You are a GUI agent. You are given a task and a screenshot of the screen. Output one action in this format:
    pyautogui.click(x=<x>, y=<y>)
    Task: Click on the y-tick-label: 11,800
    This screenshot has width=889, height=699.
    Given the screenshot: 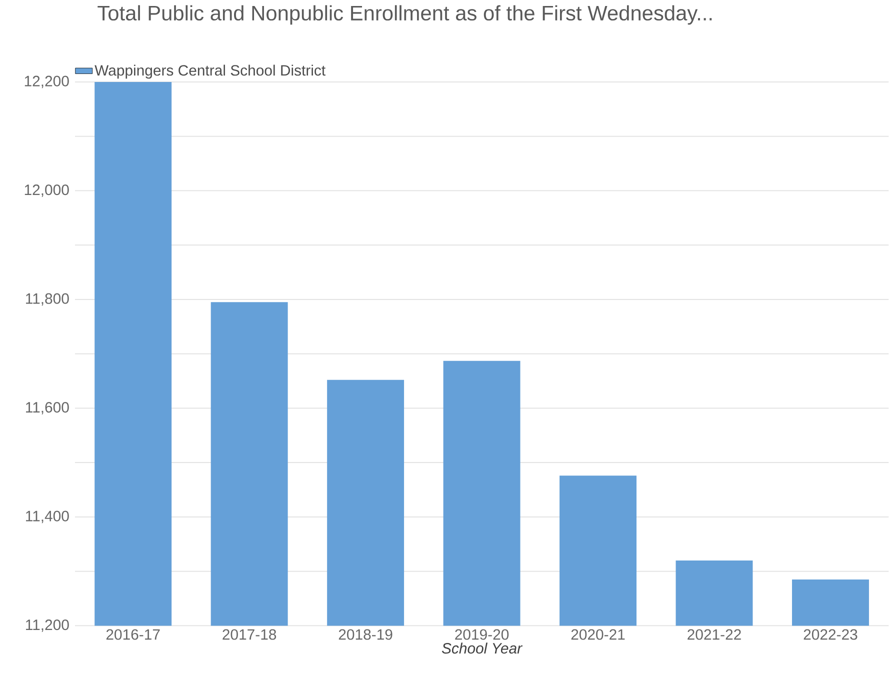 What is the action you would take?
    pyautogui.click(x=47, y=299)
    